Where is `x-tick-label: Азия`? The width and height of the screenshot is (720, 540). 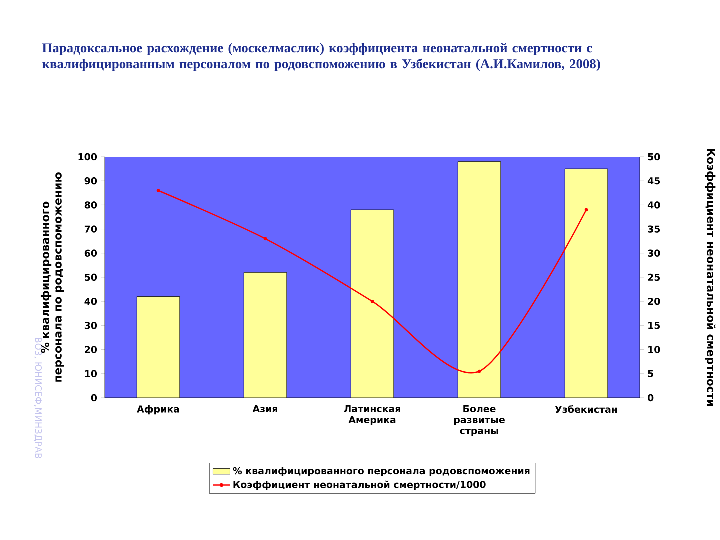 x-tick-label: Азия is located at coordinates (265, 409).